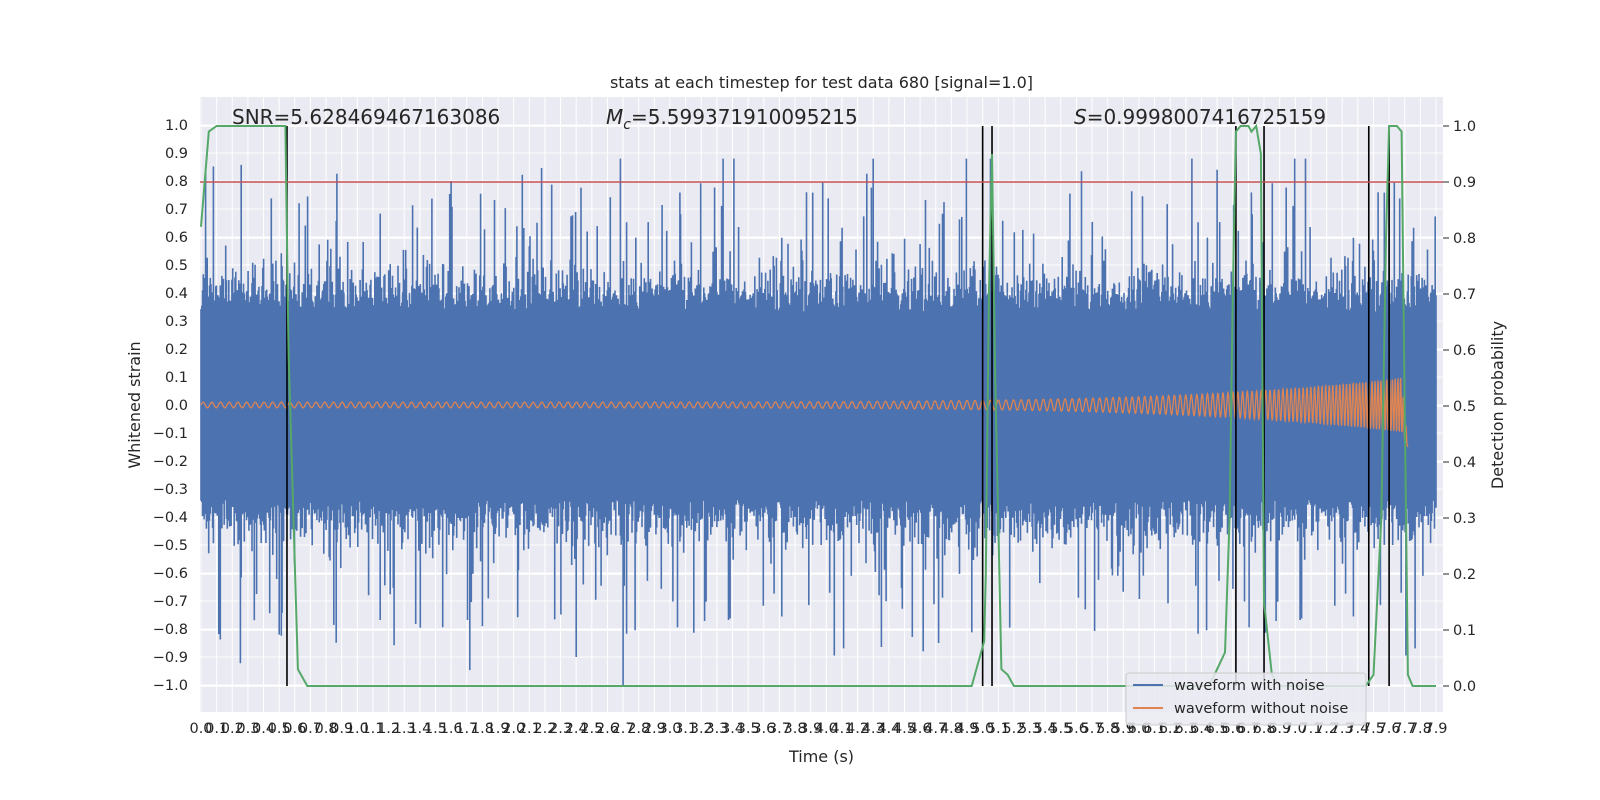 Image resolution: width=1600 pixels, height=800 pixels. Describe the element at coordinates (279, 729) in the screenshot. I see `x-tick-label: 0.5` at that location.